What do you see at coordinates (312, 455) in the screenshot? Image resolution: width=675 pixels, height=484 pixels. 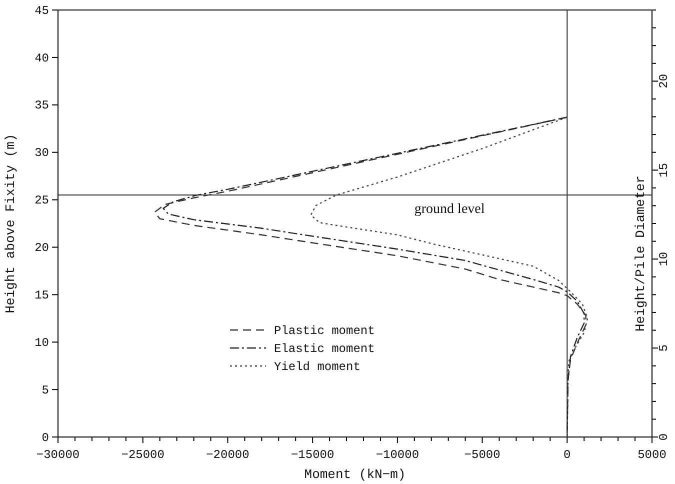 I see `x-tick-label: −15000` at bounding box center [312, 455].